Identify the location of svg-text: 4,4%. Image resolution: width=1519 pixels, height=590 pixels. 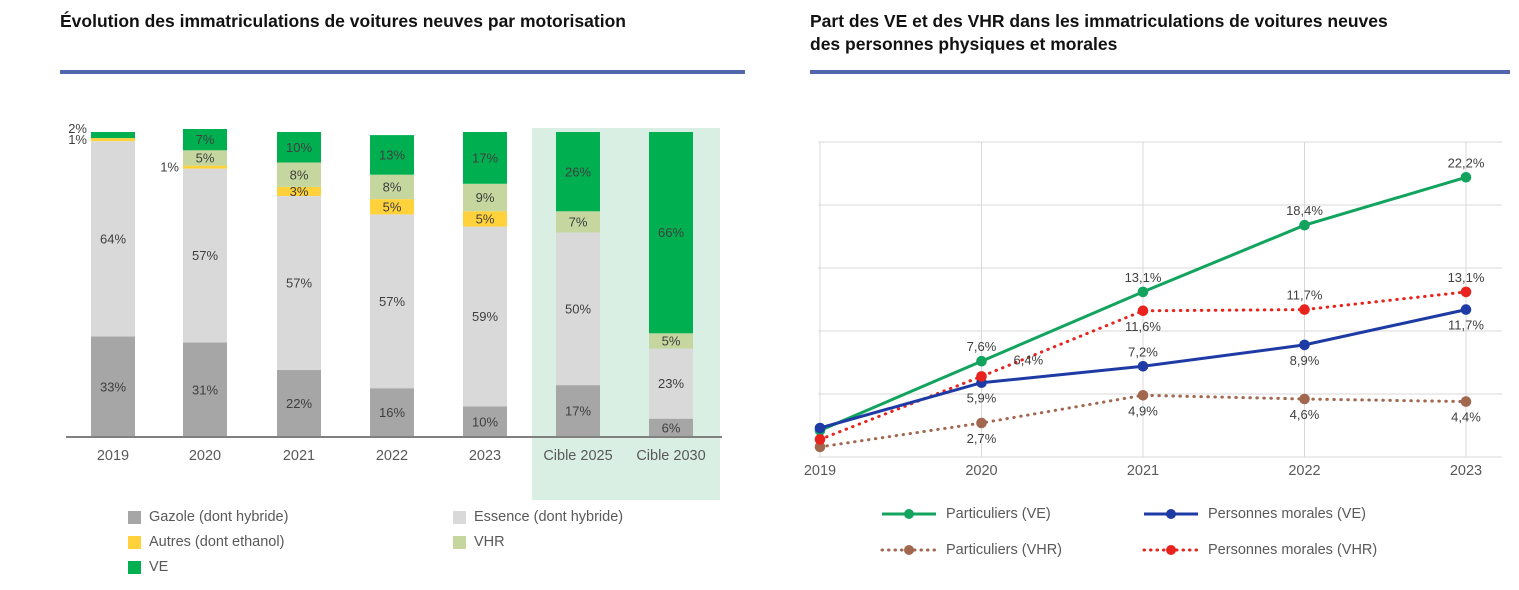
(1466, 417).